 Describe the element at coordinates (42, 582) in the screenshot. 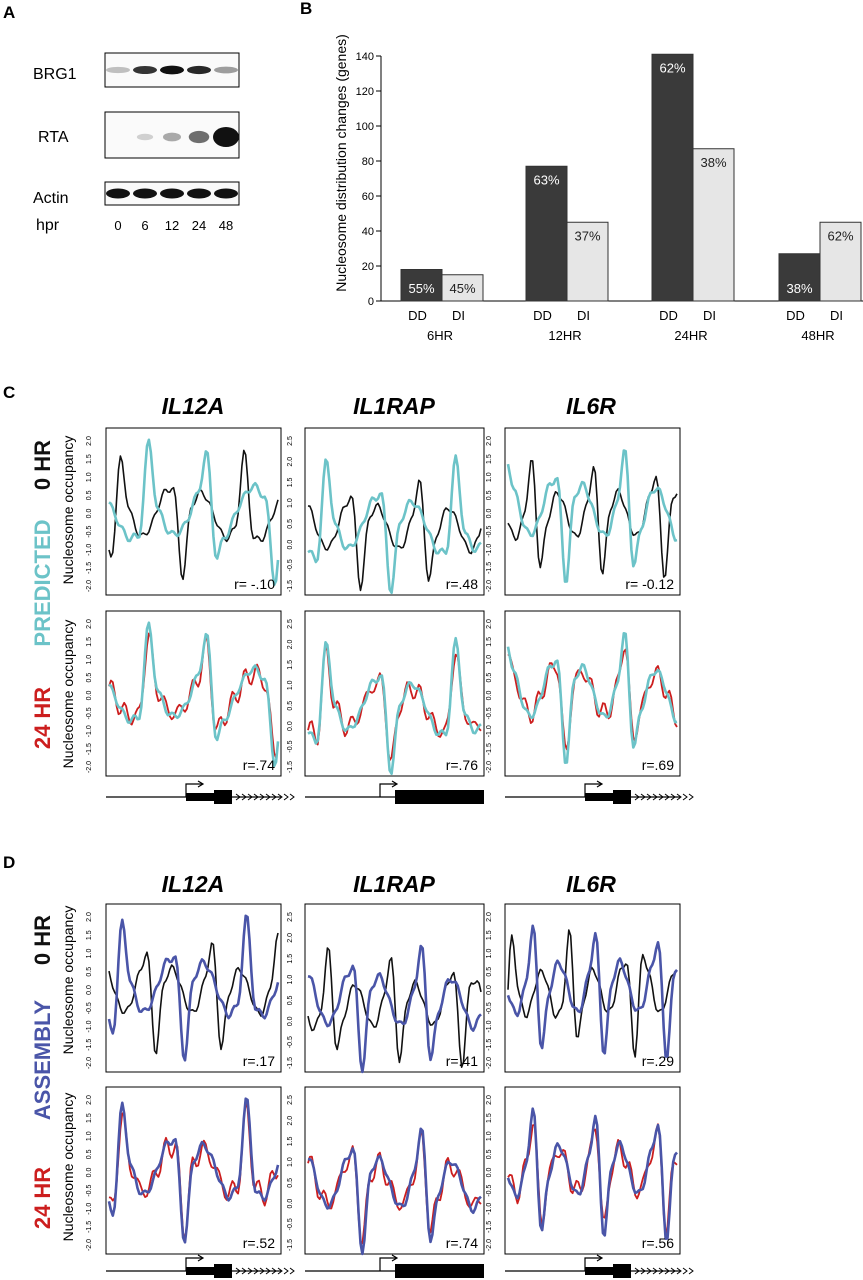

I see `row-label-predicted: PREDICTED` at that location.